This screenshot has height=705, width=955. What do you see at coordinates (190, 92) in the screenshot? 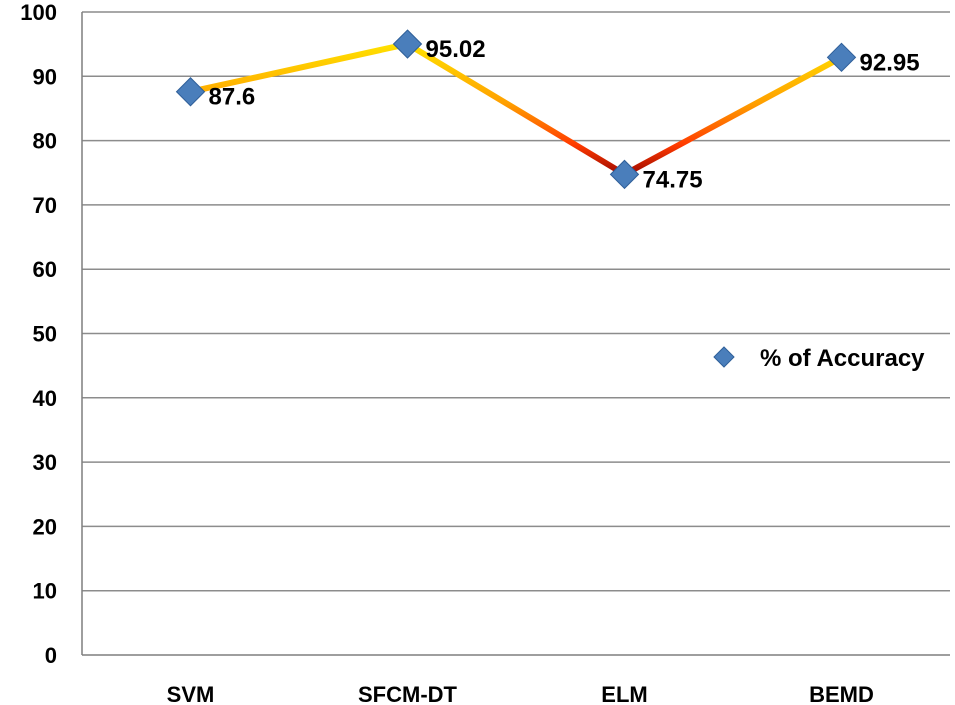
I see `data-point-svm` at bounding box center [190, 92].